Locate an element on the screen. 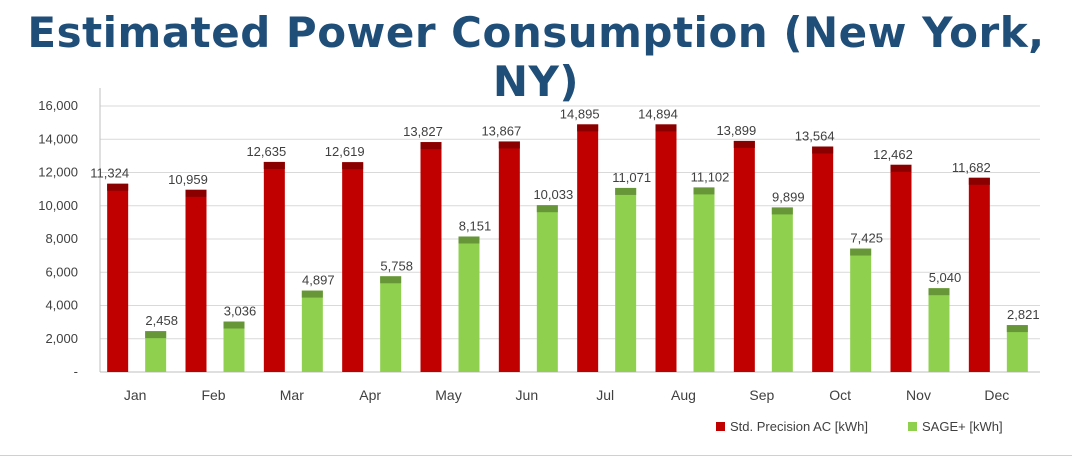 This screenshot has width=1072, height=461. data-label-sage-plus: 2,821 is located at coordinates (1023, 314).